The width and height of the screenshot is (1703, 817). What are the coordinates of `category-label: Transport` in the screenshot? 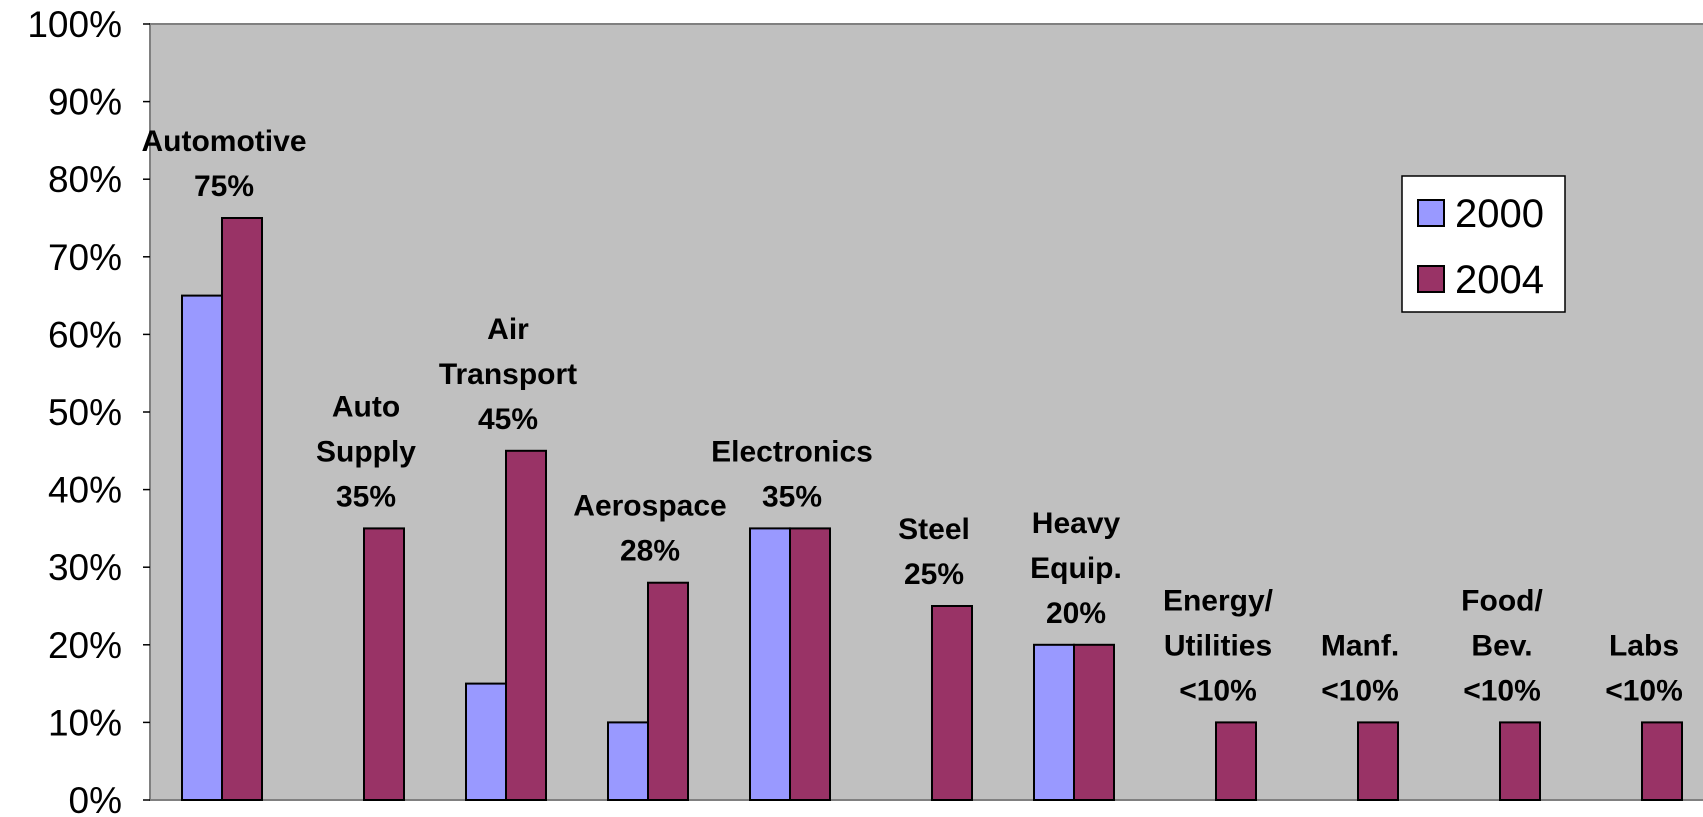 It's located at (508, 374).